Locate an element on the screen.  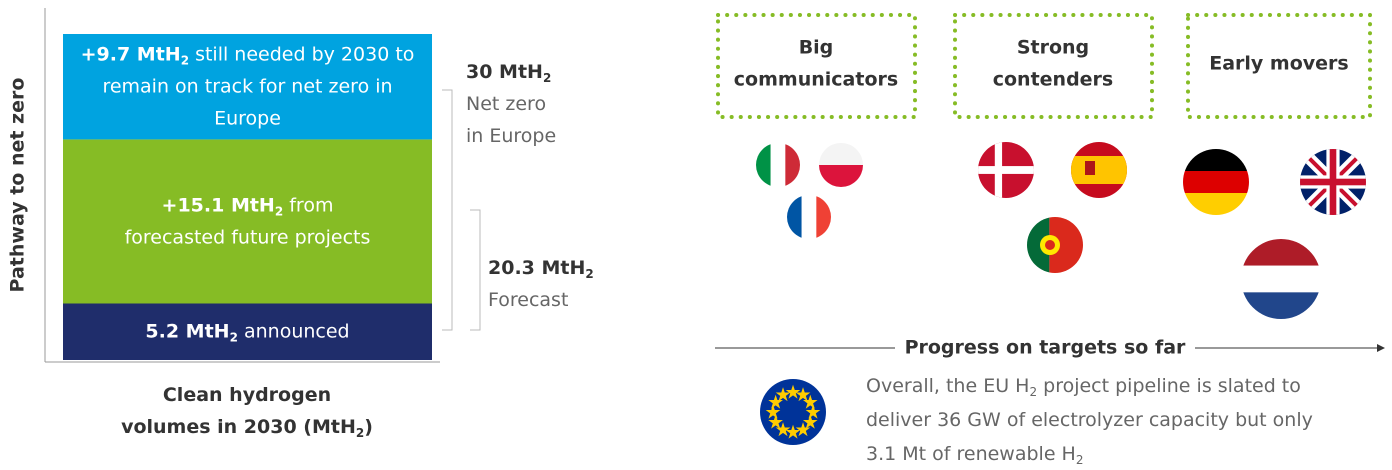
text-run: Net zero is located at coordinates (506, 104).